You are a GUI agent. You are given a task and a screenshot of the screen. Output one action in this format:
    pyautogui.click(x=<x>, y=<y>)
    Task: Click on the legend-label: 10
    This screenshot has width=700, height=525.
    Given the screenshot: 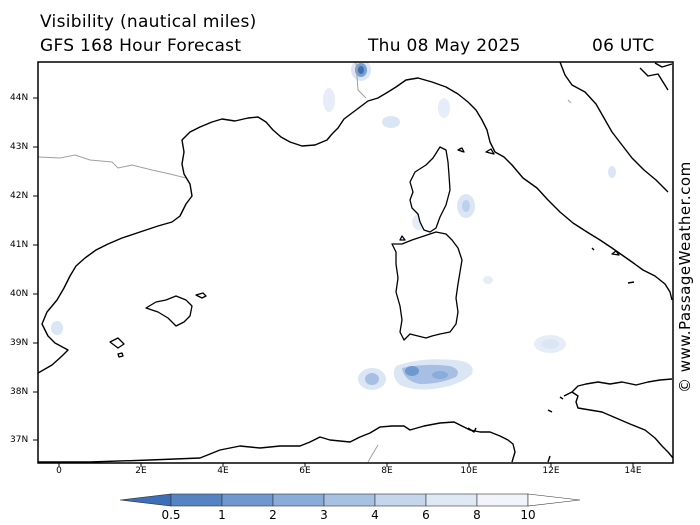 What is the action you would take?
    pyautogui.click(x=528, y=515)
    